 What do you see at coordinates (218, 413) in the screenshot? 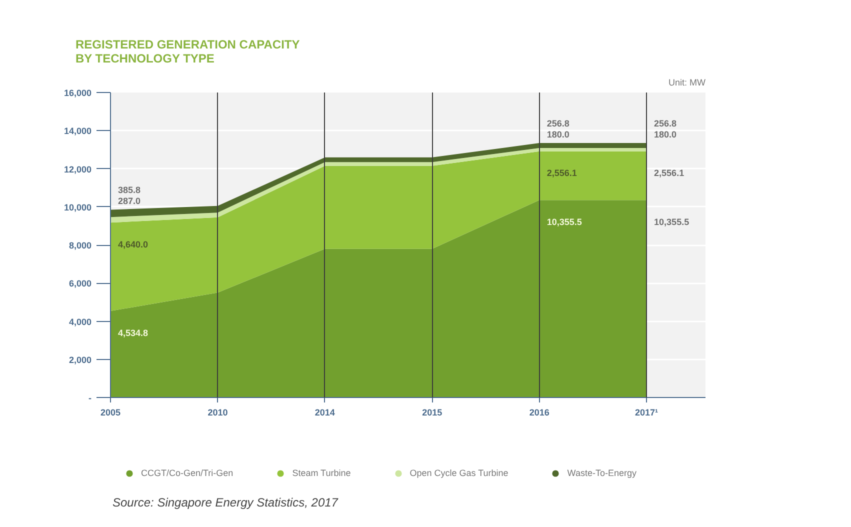
I see `x-tick-label: 2010` at bounding box center [218, 413].